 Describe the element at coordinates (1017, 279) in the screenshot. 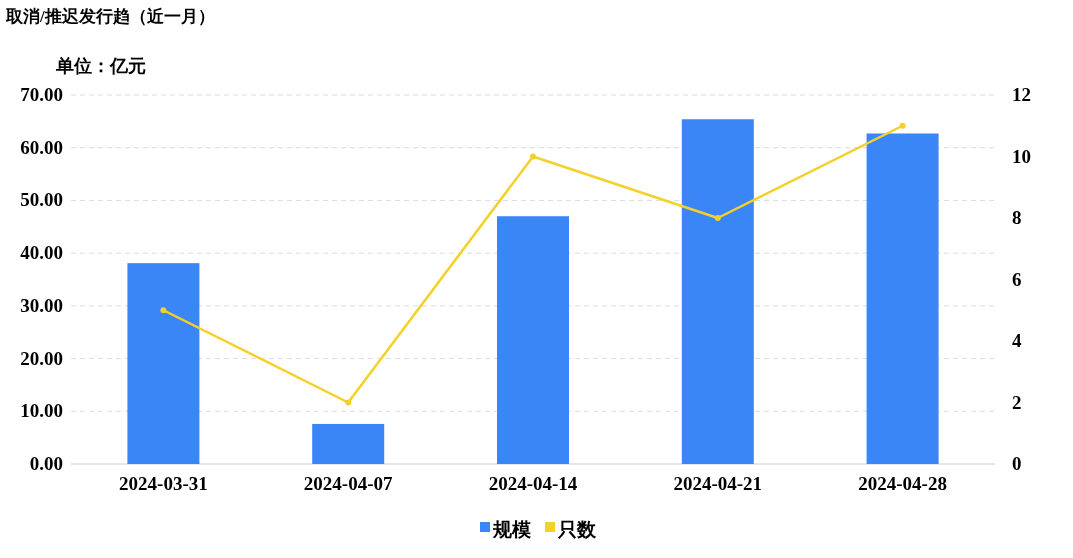

I see `y2-tick-label: 6` at that location.